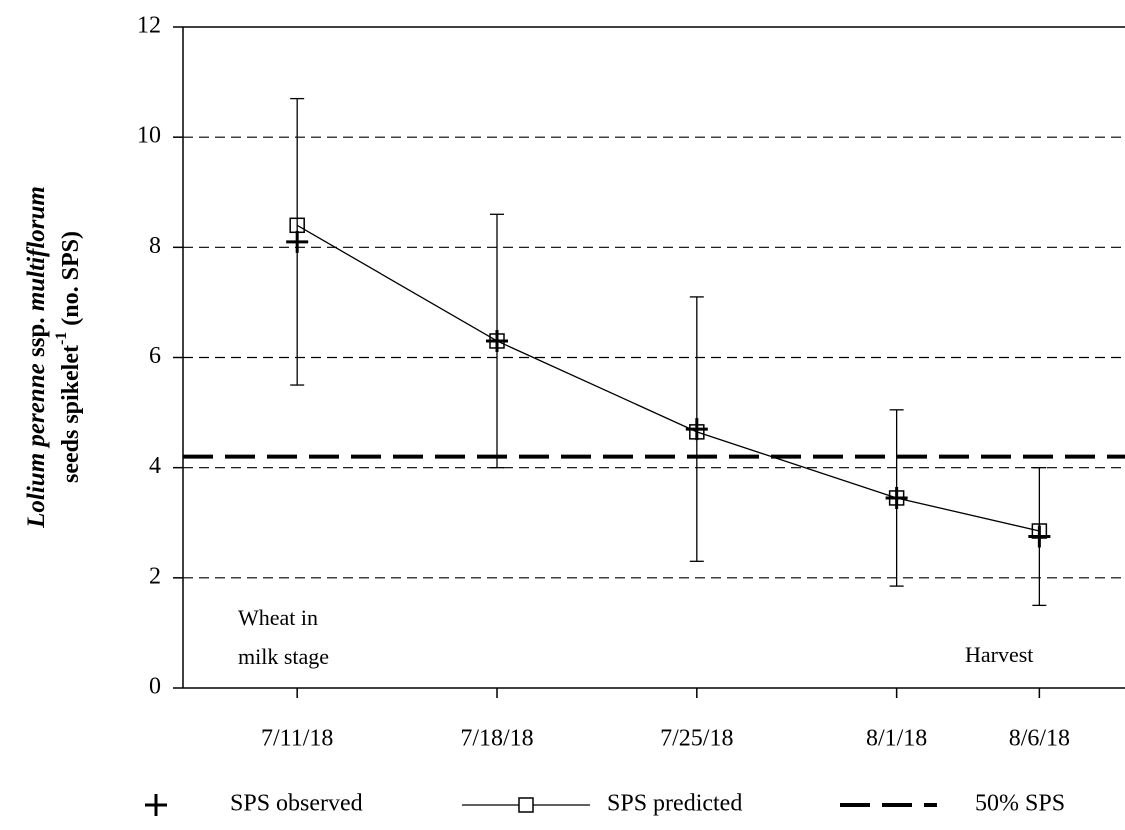  I want to click on legend-plus, so click(156, 805).